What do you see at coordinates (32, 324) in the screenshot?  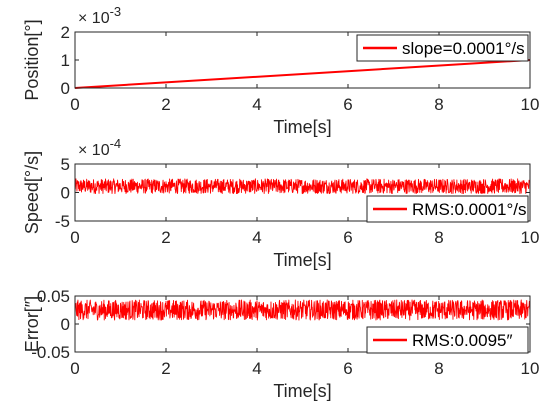 I see `y-axis-label: Error[″]` at bounding box center [32, 324].